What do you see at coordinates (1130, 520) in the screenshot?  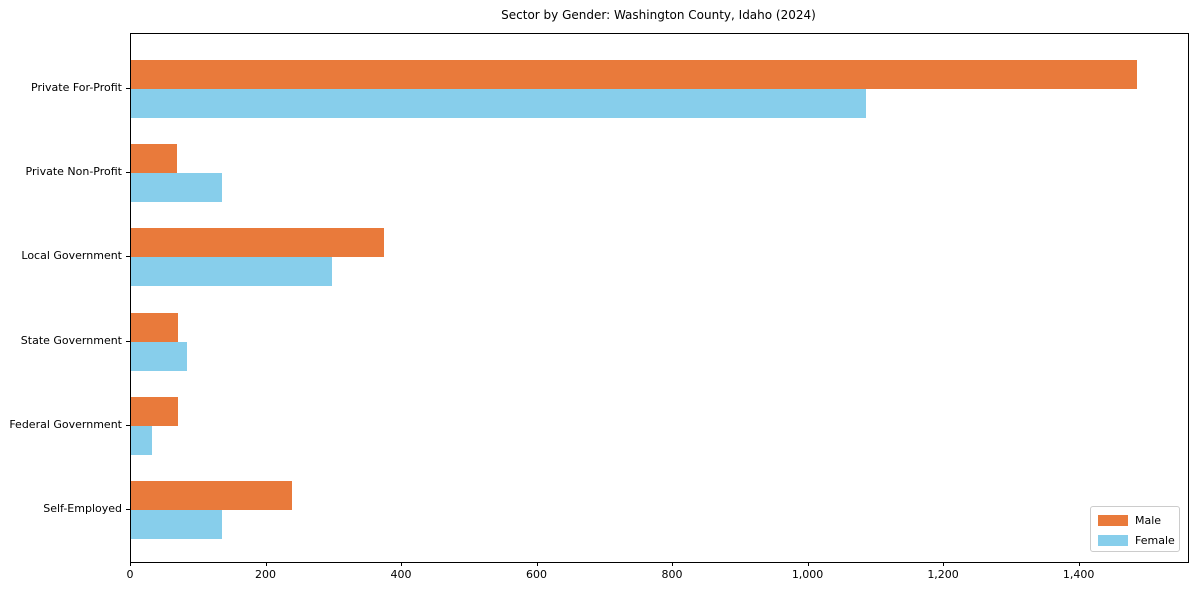 I see `legend-entry-male: Male` at bounding box center [1130, 520].